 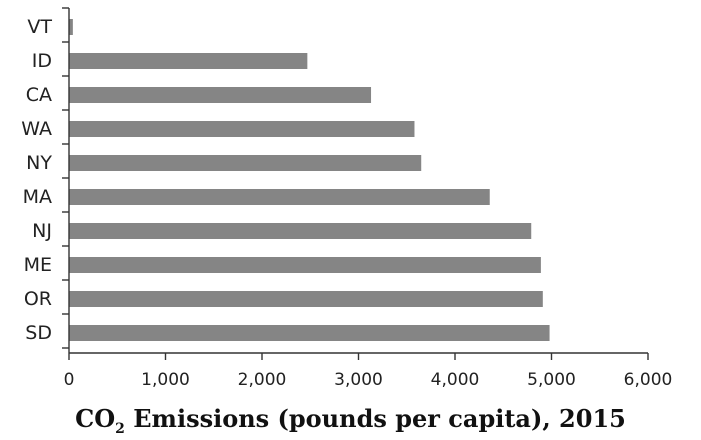 I want to click on x-tick-labels: 0 1,000 2,000 3,000 4,000 5,000 6,000, so click(x=368, y=380).